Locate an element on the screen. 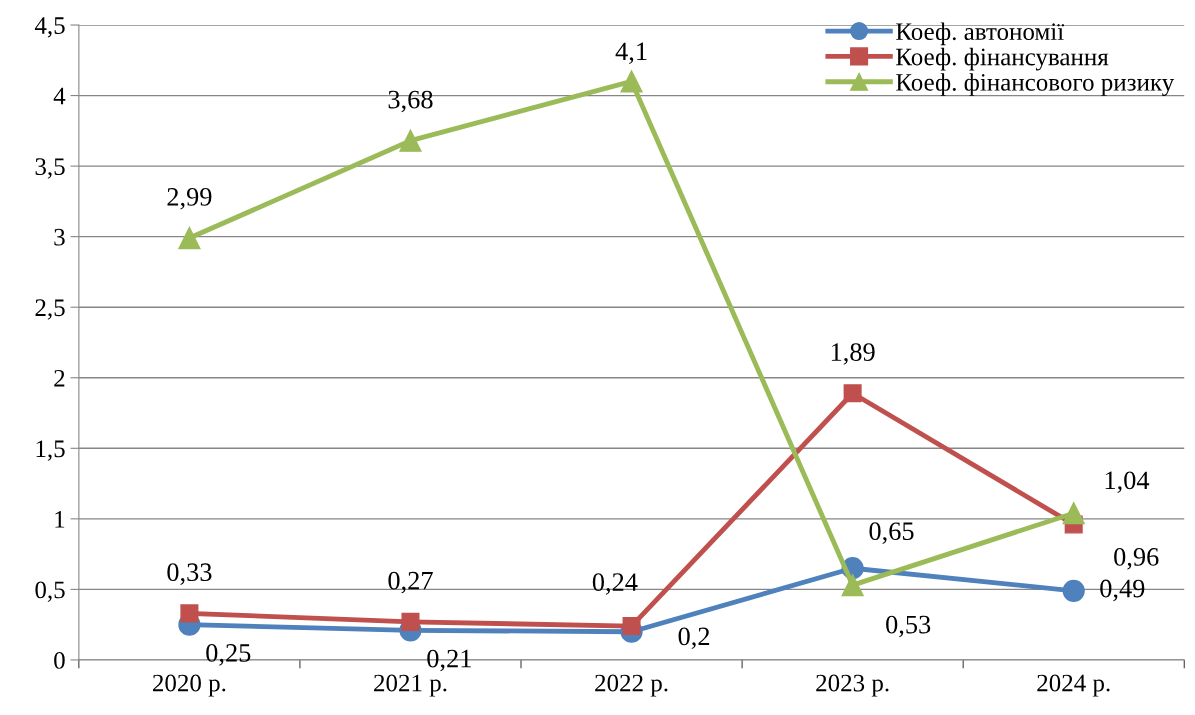 The image size is (1195, 715). data-label: 0,27 is located at coordinates (410, 582).